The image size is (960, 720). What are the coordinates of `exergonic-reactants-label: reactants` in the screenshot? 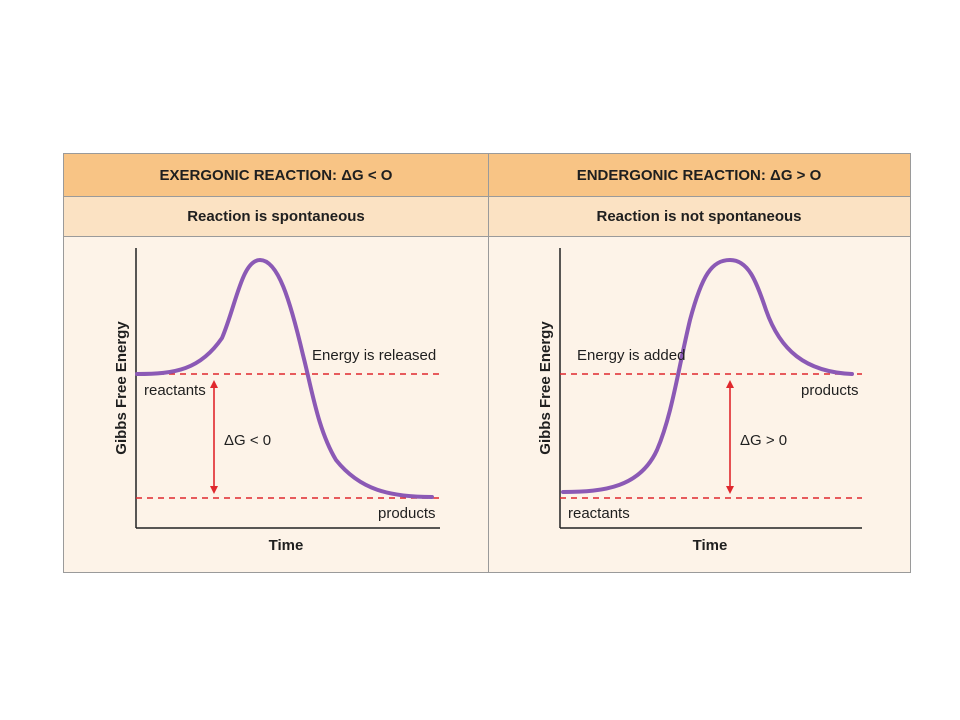 It's located at (175, 390).